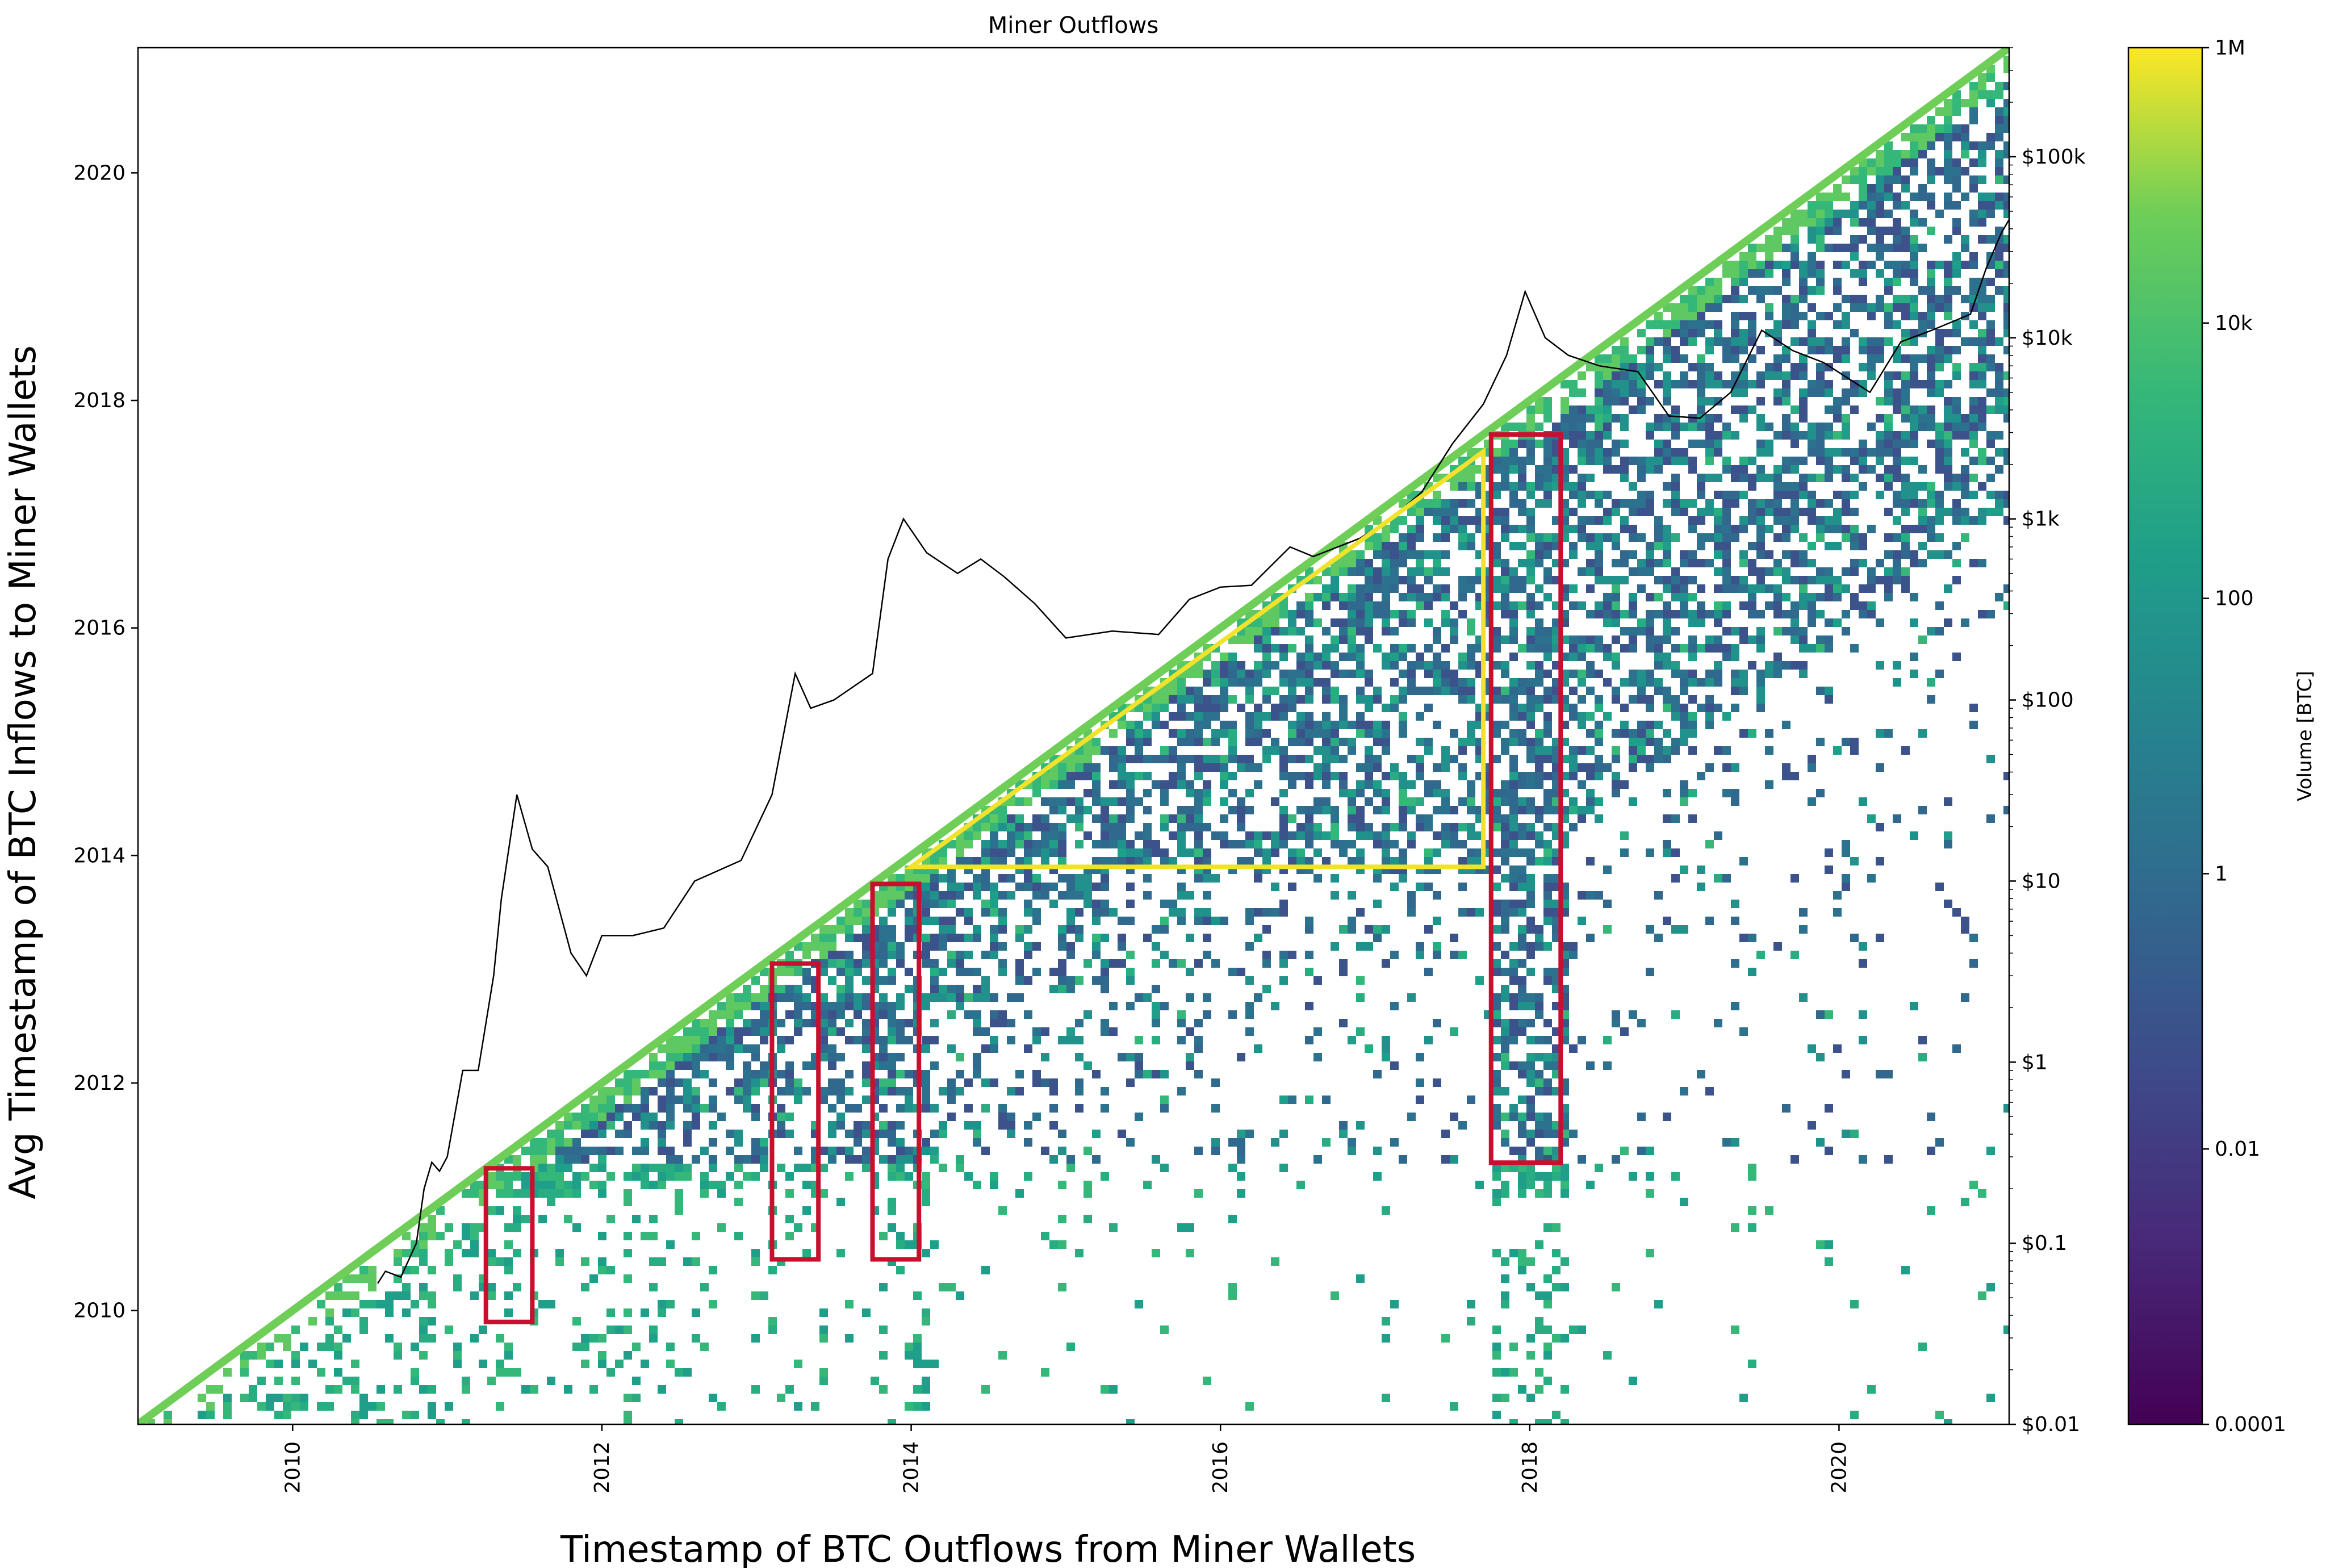  I want to click on x-tick-label: 2012, so click(602, 1468).